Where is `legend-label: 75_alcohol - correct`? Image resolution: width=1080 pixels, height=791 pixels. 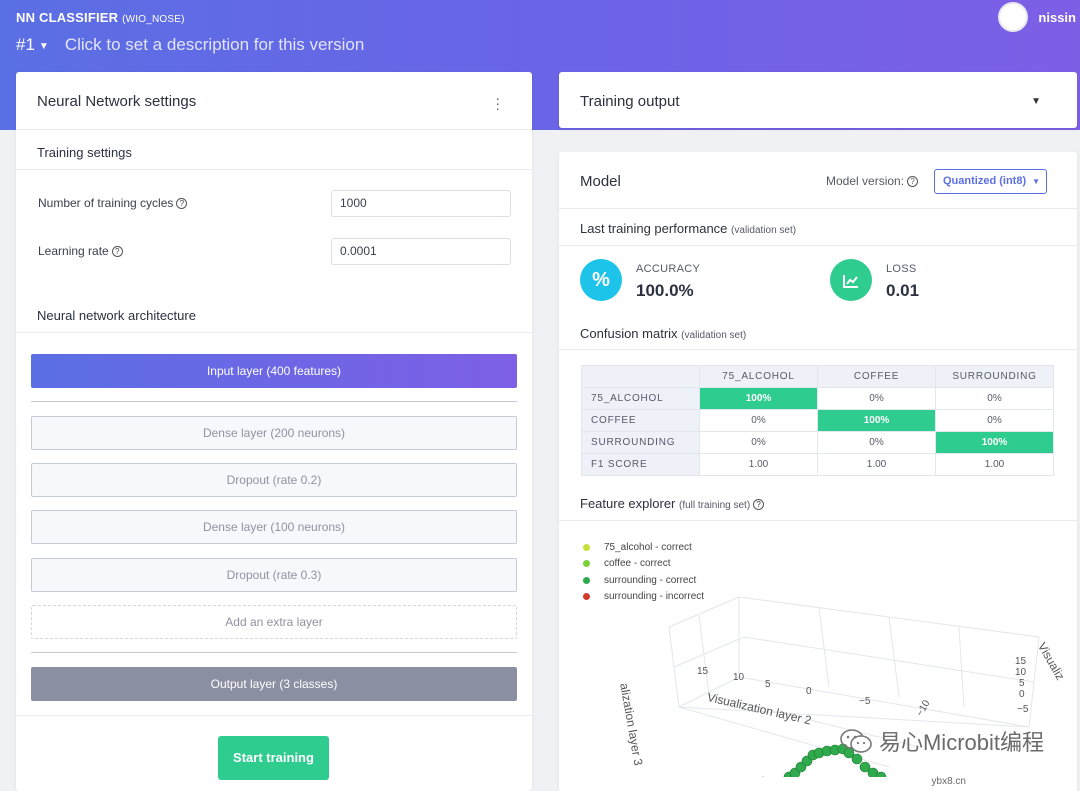
legend-label: 75_alcohol - correct is located at coordinates (648, 547).